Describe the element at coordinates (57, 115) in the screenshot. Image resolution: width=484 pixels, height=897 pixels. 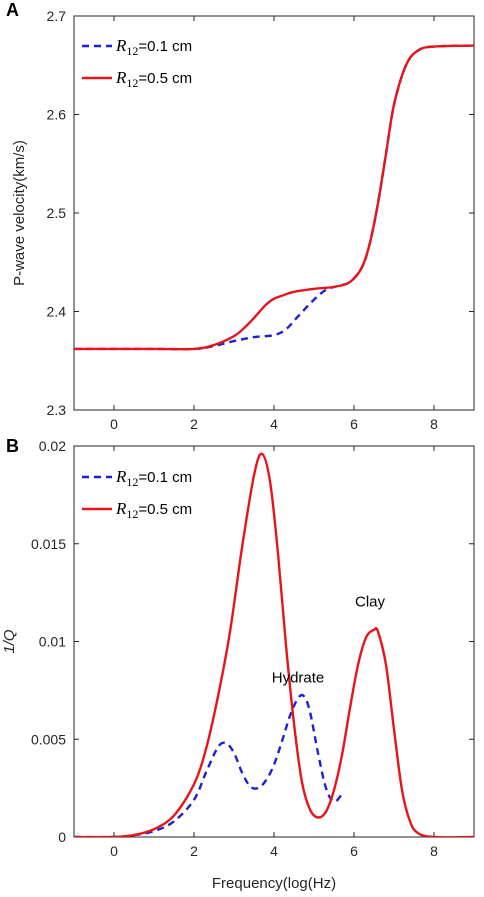
I see `y-tick-label: 2.6` at that location.